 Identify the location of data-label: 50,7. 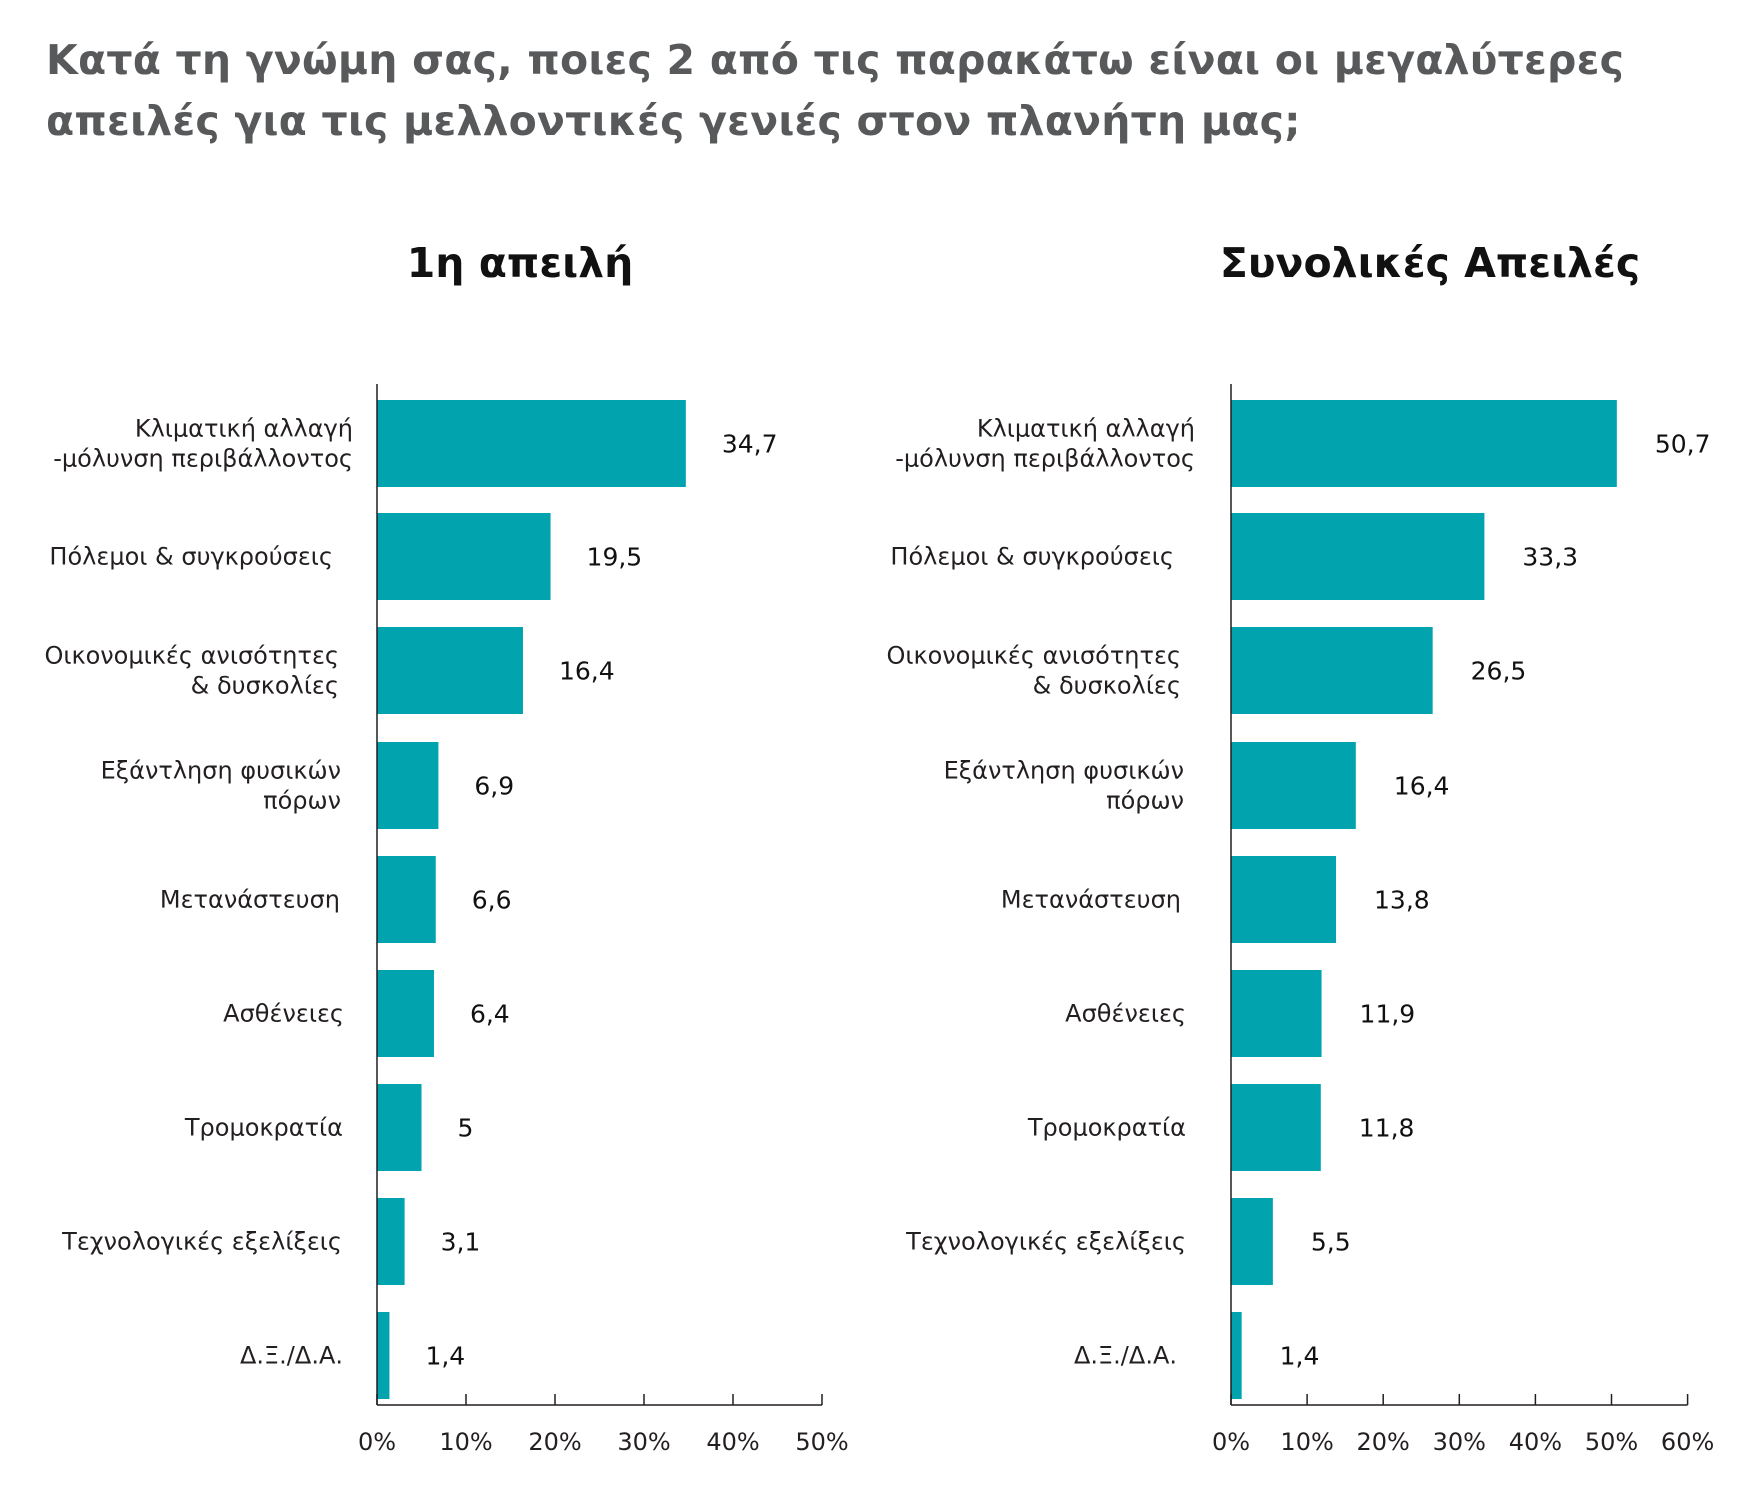
(1683, 444).